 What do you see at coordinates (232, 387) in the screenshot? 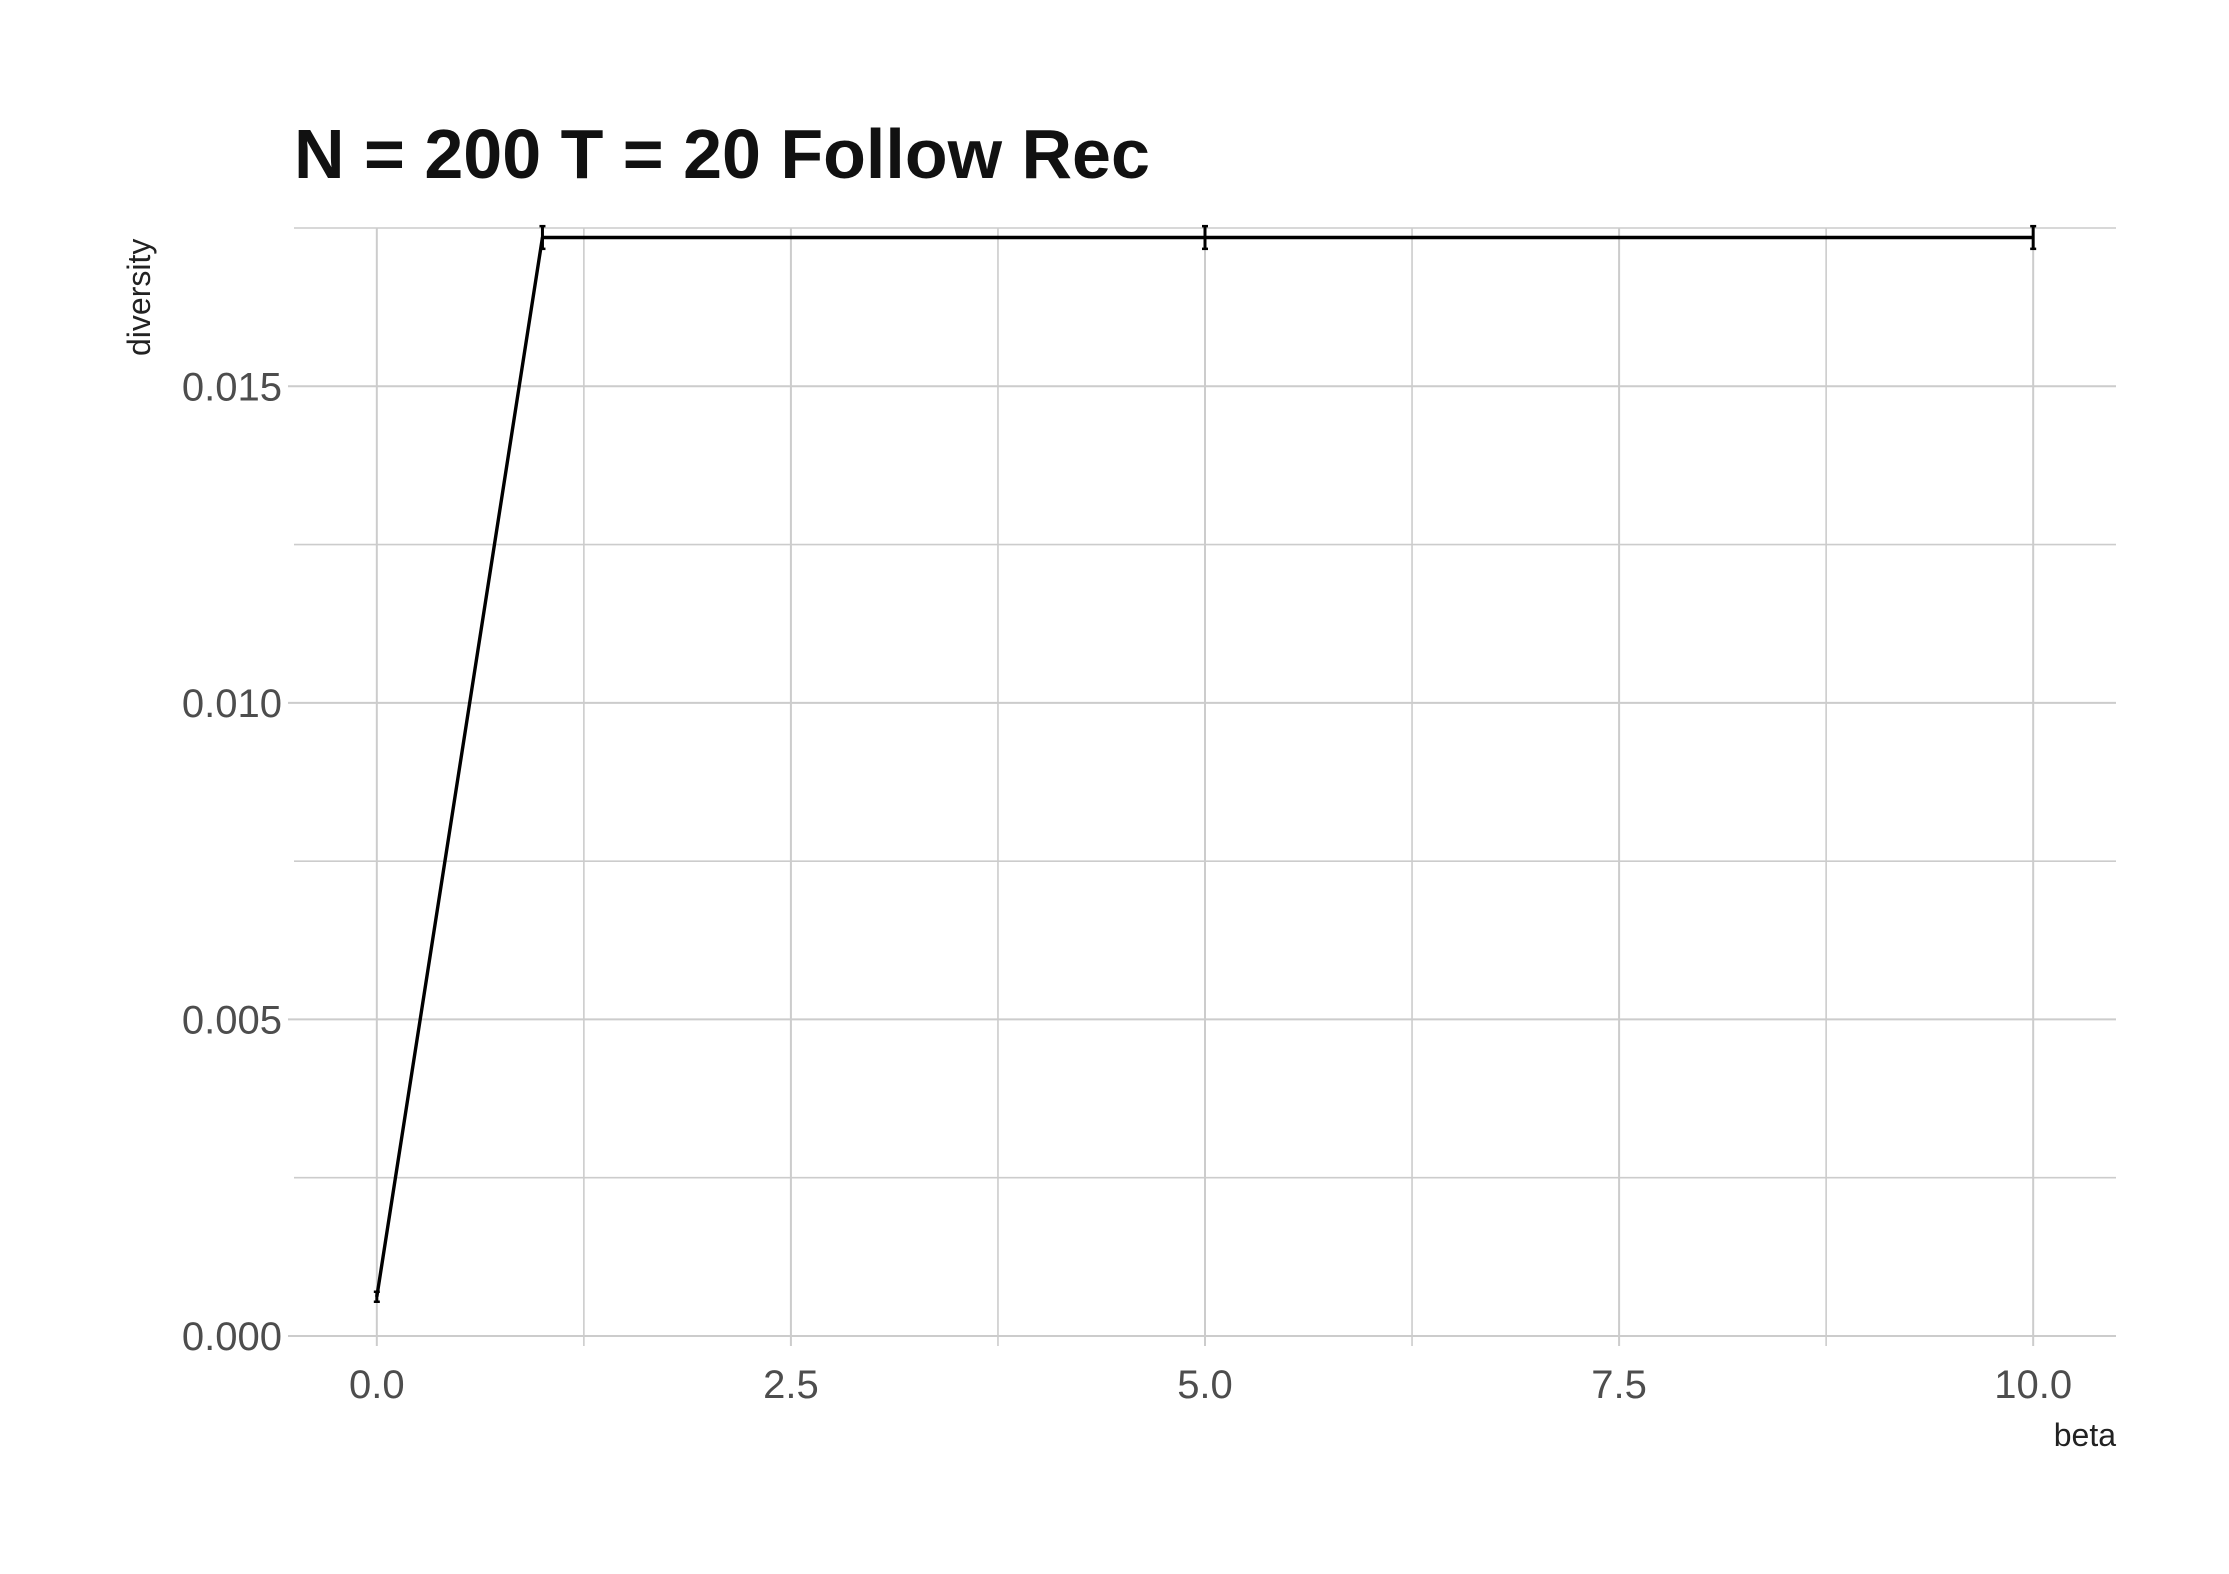
I see `y-tick-label: 0.015` at bounding box center [232, 387].